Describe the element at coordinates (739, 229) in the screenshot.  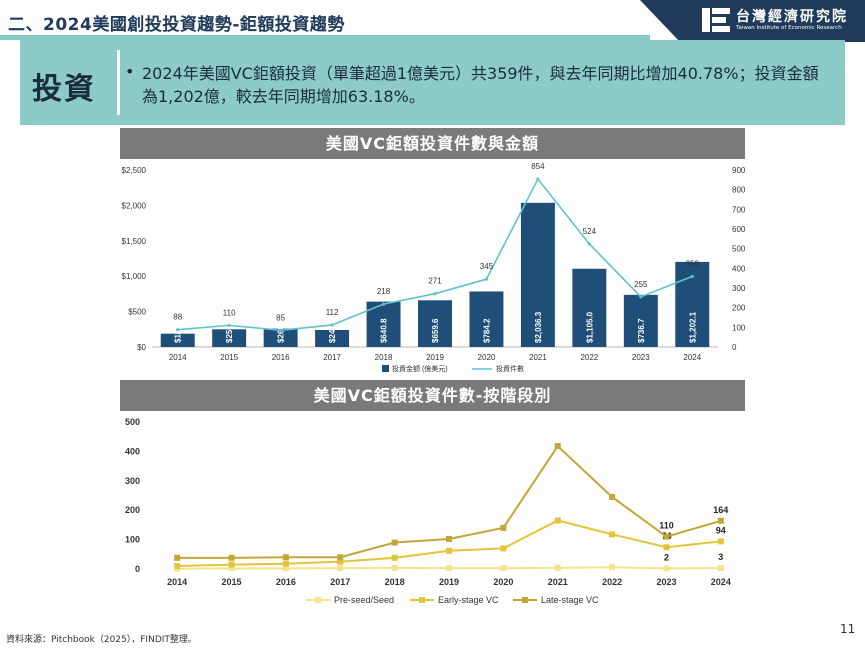
I see `y-right-tick-label: 600` at that location.